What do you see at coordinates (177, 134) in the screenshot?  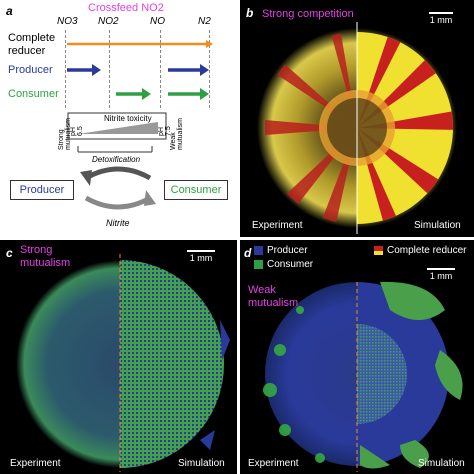 I see `weak-mutualism-label: Weak mutualism` at bounding box center [177, 134].